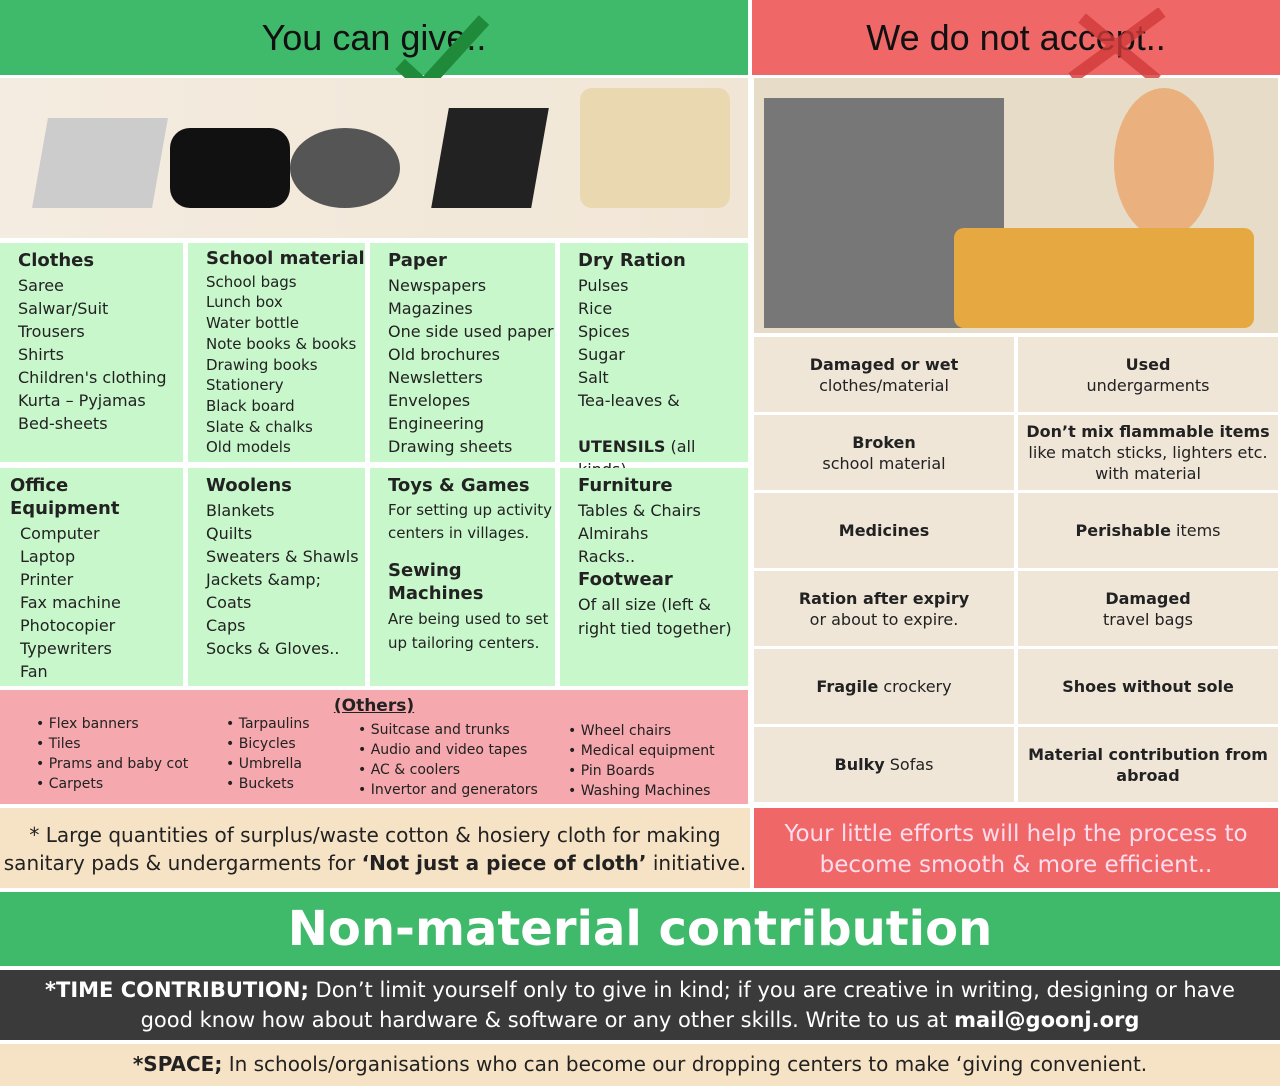 This screenshot has width=1280, height=1086. Describe the element at coordinates (1047, 1020) in the screenshot. I see `email-link: mail@goonj.org` at that location.